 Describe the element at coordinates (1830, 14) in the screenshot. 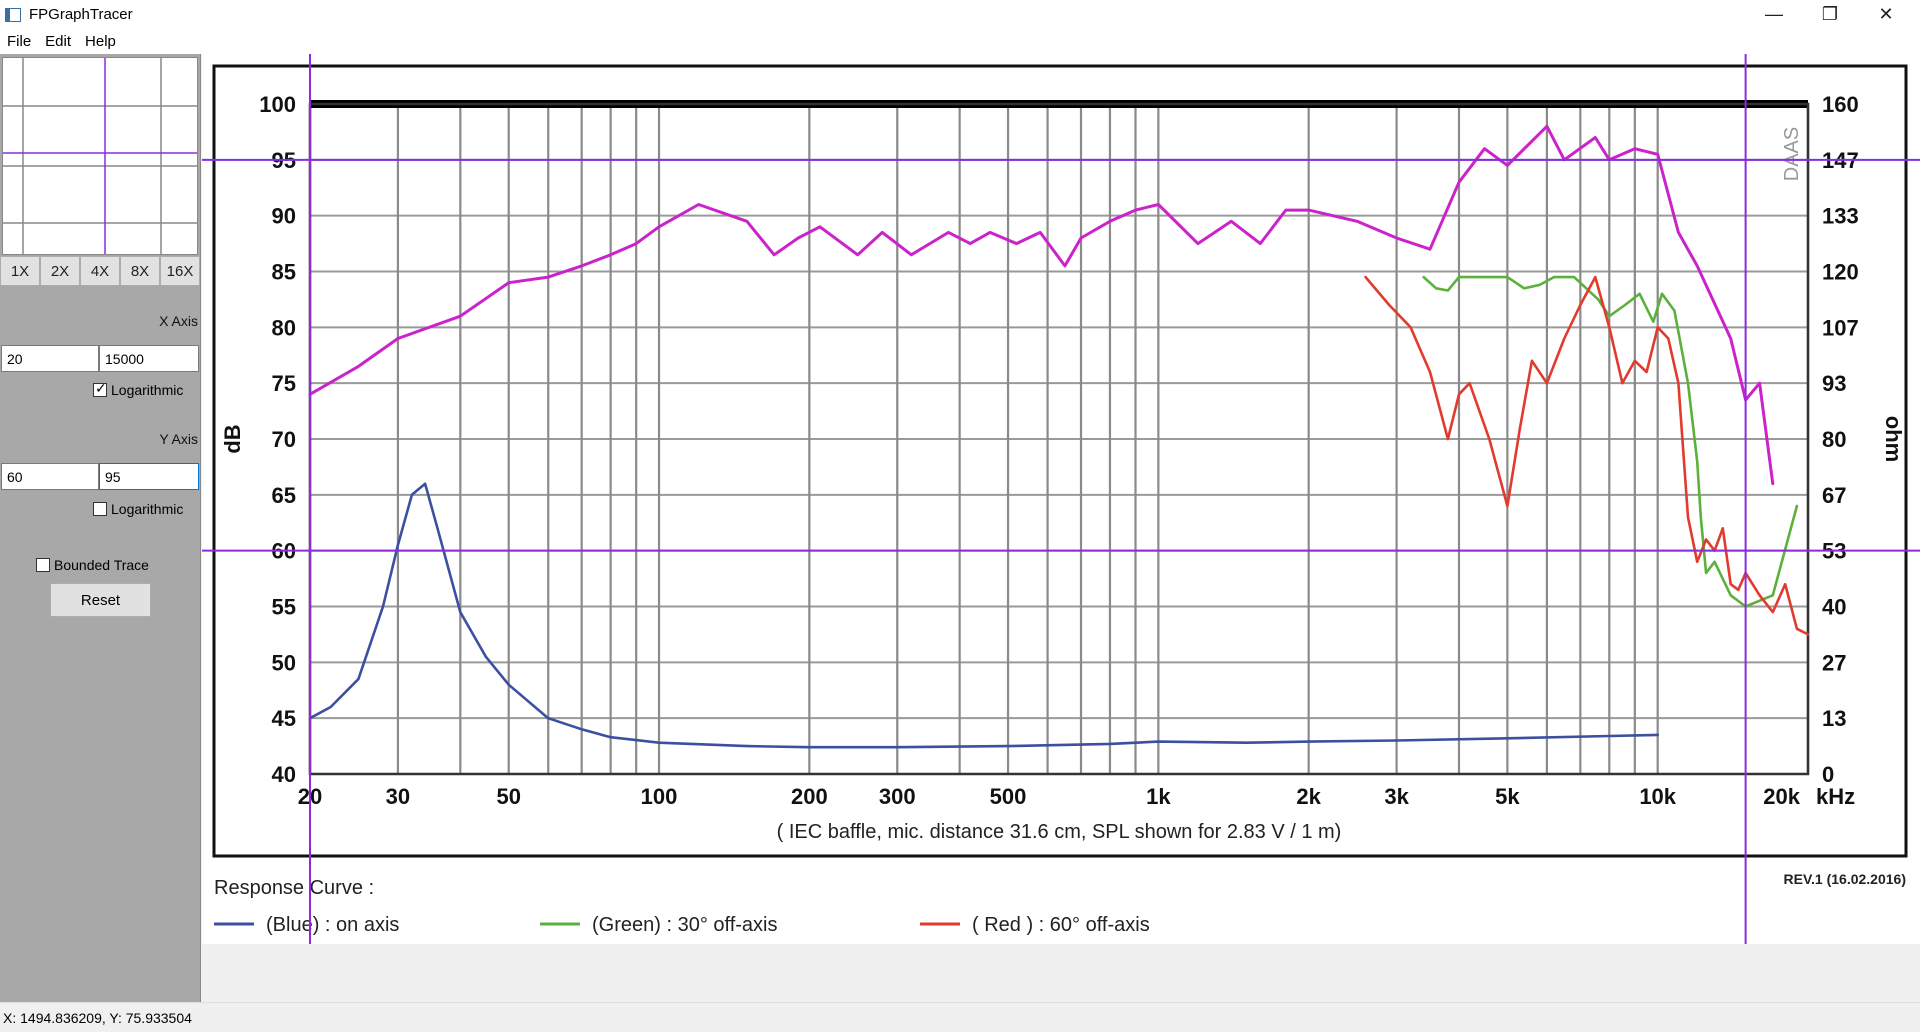

I see `maximize-button: ❐` at that location.